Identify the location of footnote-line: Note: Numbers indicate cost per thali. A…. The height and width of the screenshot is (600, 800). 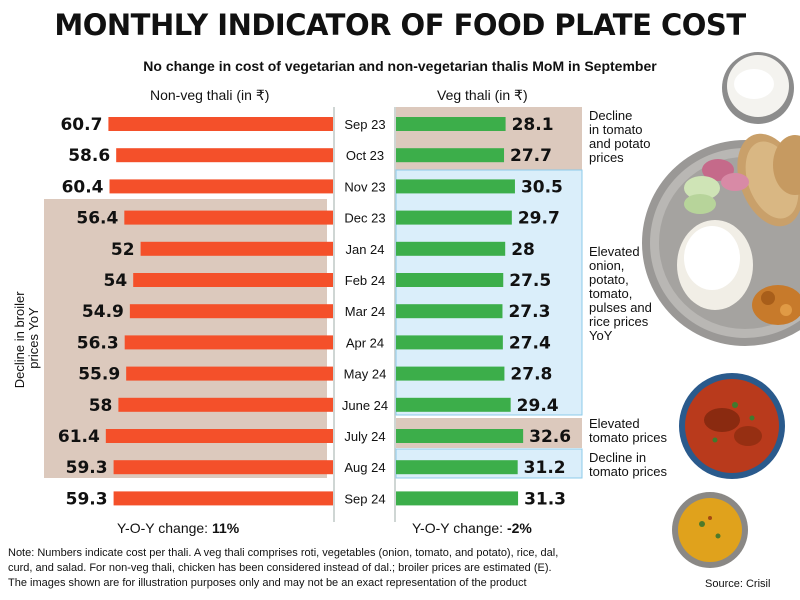
(283, 553).